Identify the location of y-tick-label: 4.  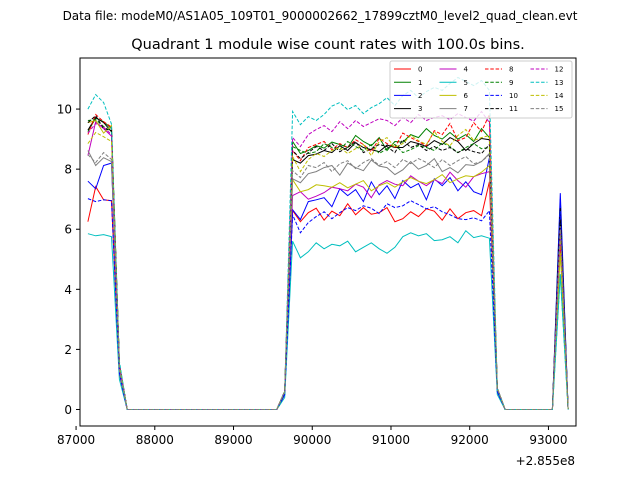
(68, 290).